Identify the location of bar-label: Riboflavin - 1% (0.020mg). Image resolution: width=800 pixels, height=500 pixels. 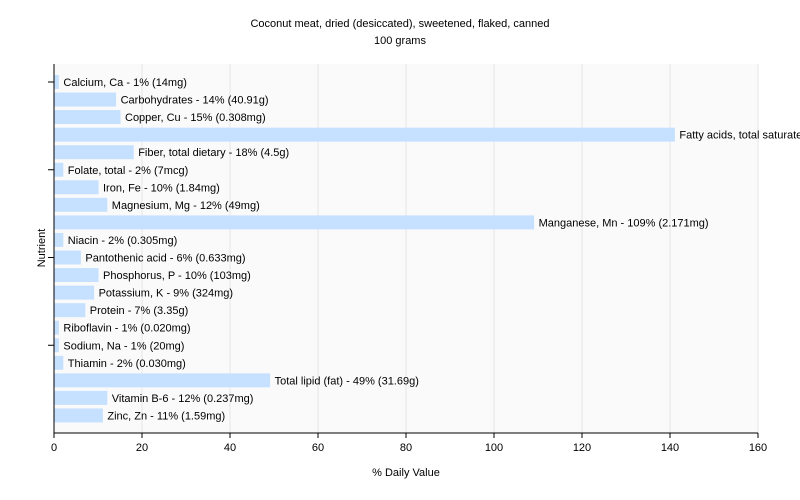
(126, 329).